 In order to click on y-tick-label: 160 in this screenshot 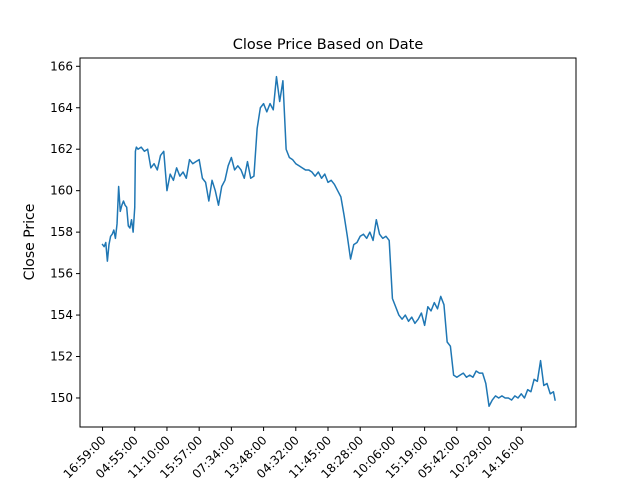, I will do `click(61, 191)`.